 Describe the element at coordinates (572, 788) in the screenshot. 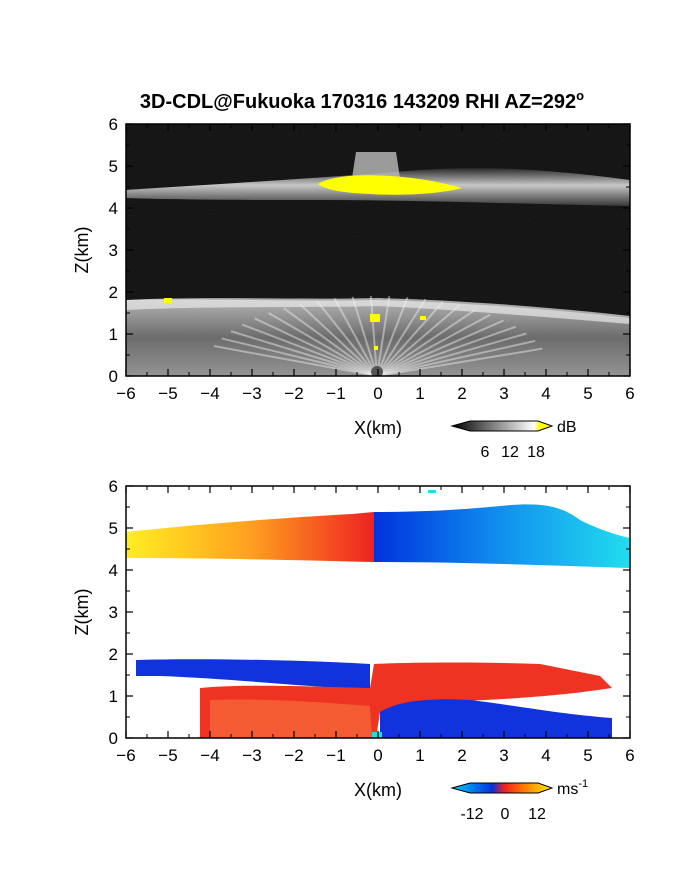

I see `velocity-colorbar-unit: ms-1` at that location.